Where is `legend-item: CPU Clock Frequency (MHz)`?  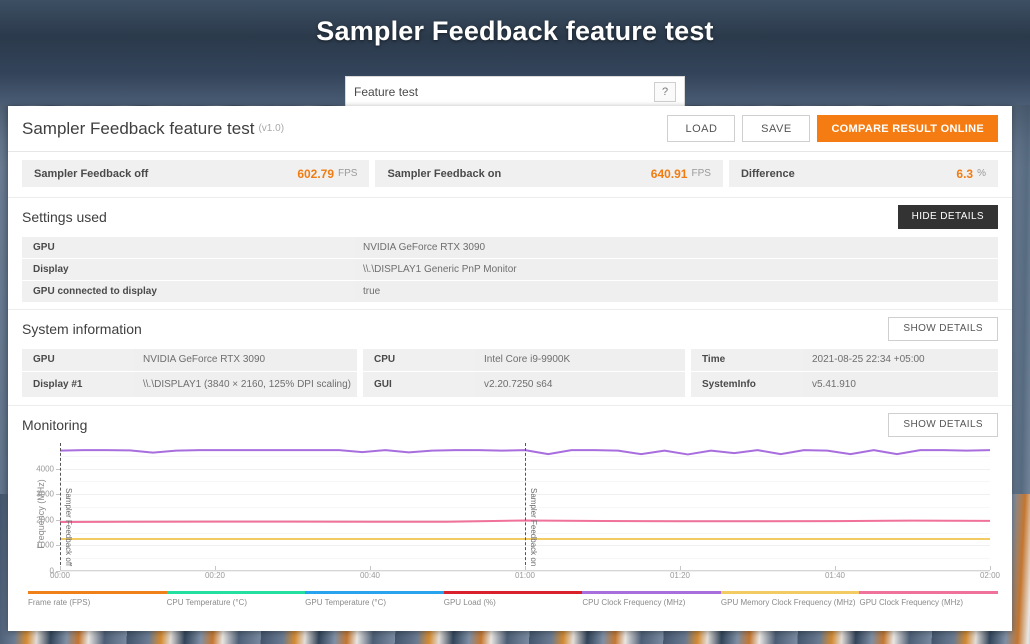 legend-item: CPU Clock Frequency (MHz) is located at coordinates (651, 599).